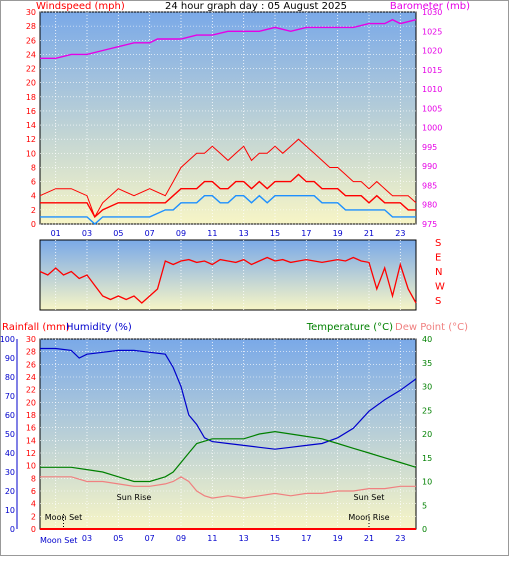 This screenshot has height=563, width=529. Describe the element at coordinates (429, 205) in the screenshot. I see `baro-ytick: 980` at that location.